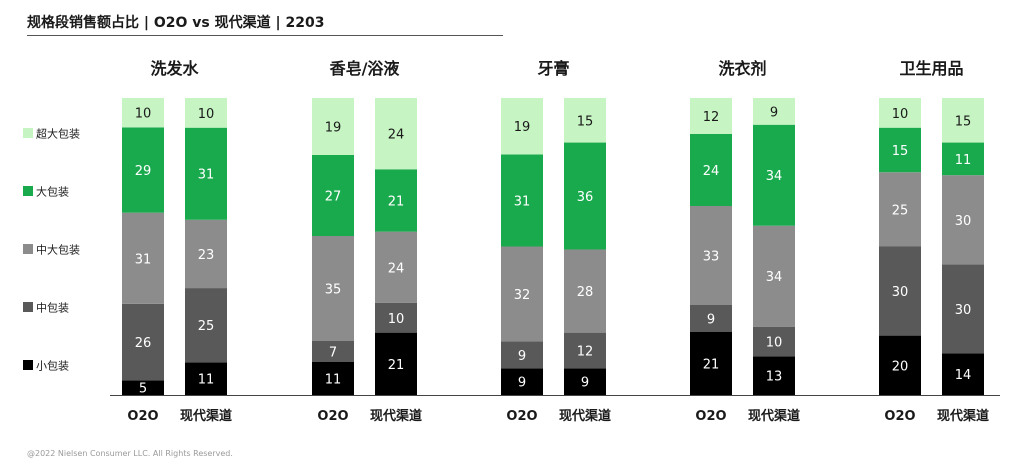 The image size is (1024, 464). What do you see at coordinates (58, 250) in the screenshot?
I see `legend-label: 中大包装` at bounding box center [58, 250].